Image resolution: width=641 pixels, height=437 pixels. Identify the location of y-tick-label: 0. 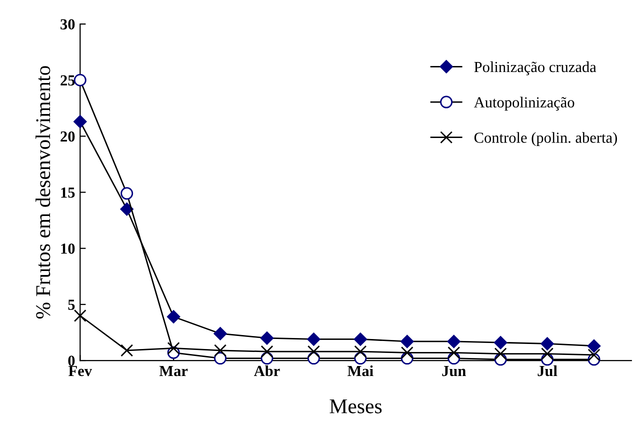
(71, 361).